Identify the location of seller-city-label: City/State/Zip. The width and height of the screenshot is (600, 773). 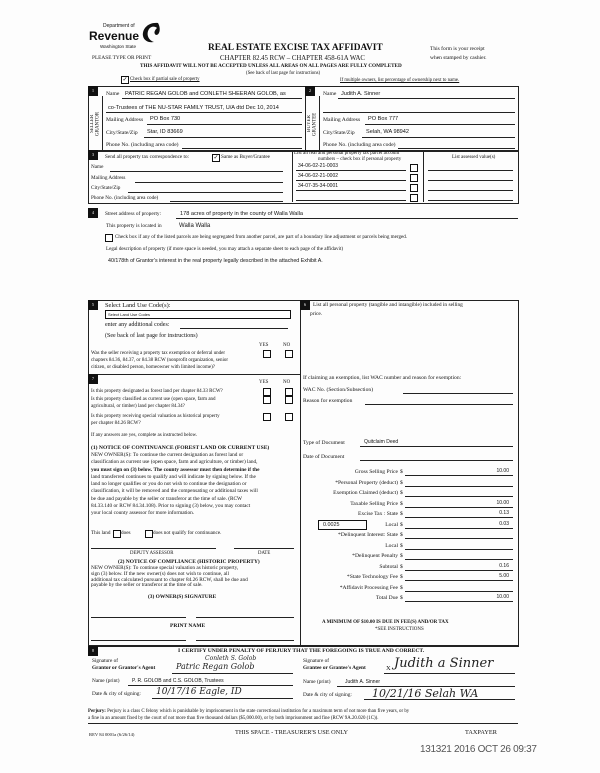
(122, 133).